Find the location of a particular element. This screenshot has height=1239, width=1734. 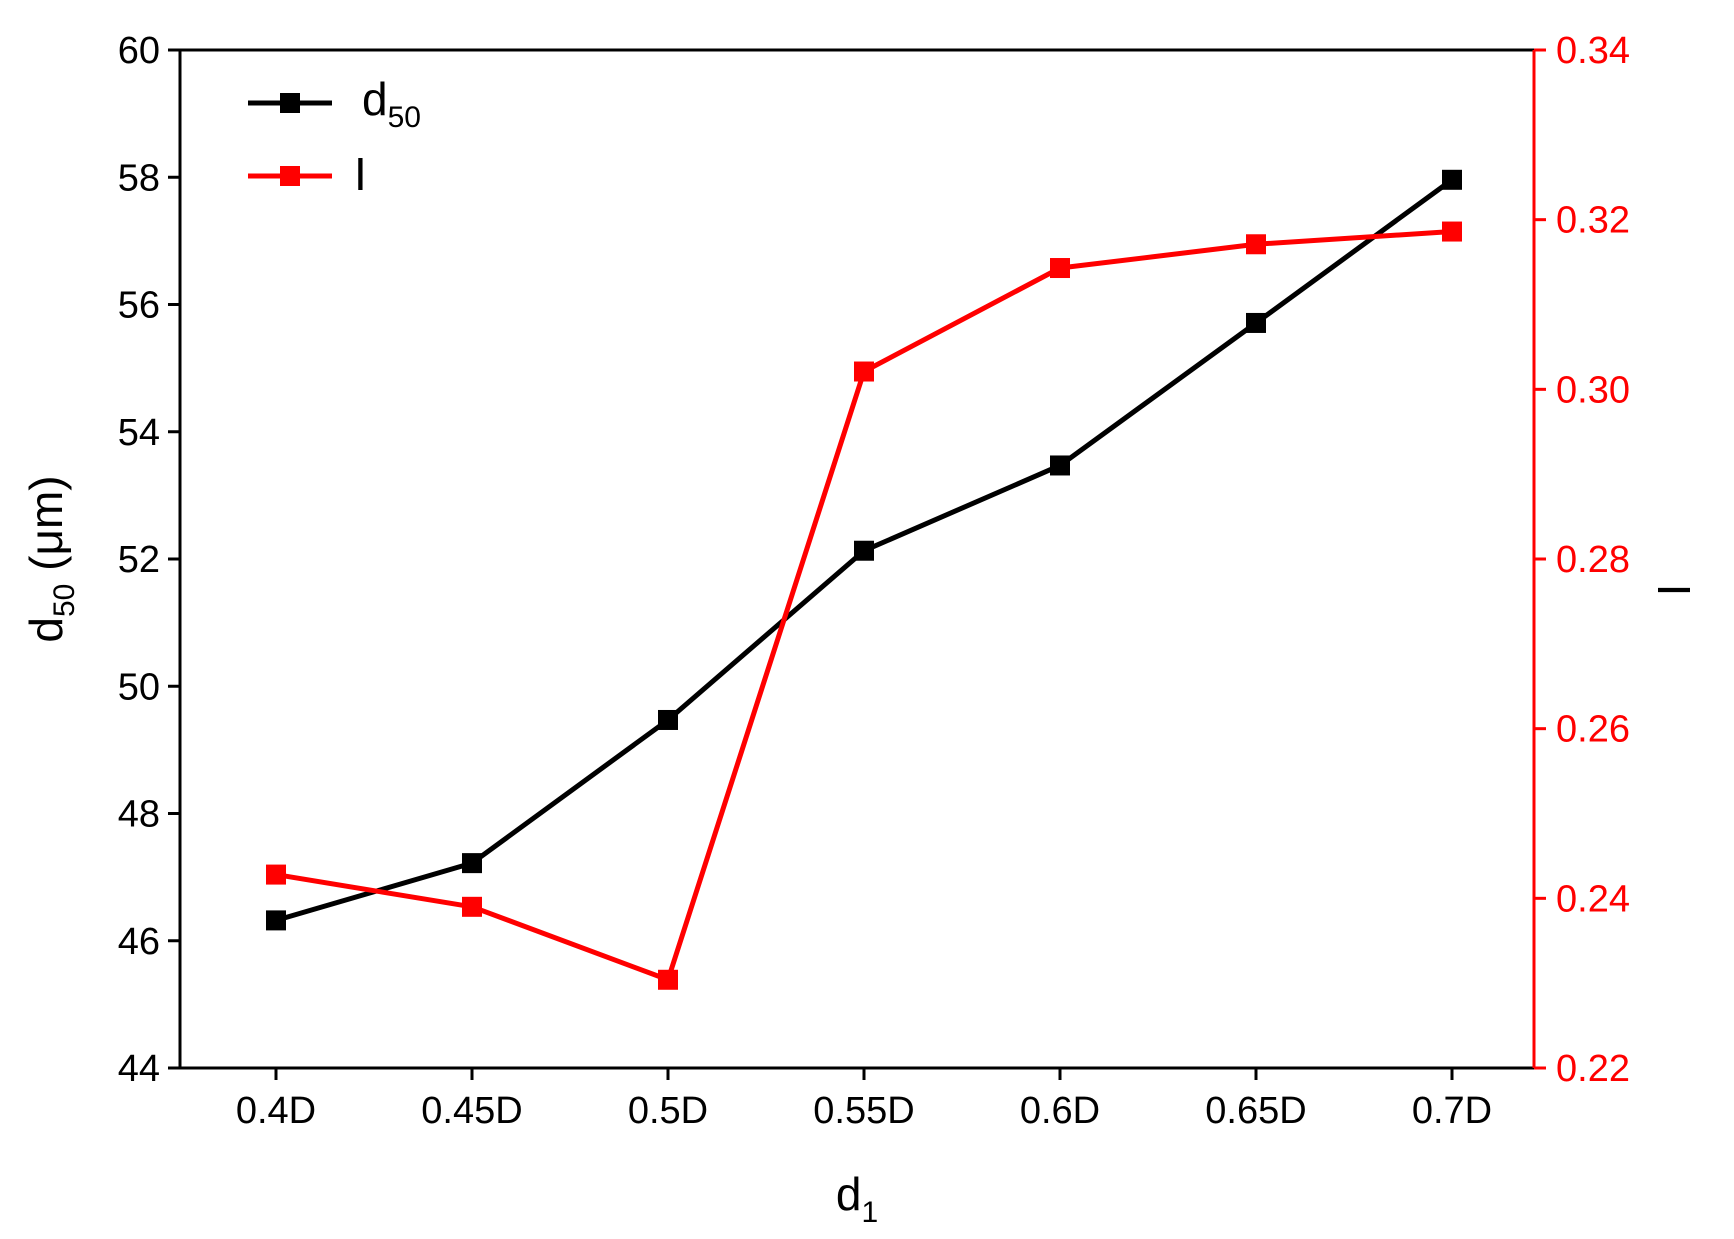

y-left-tick-label: 58 is located at coordinates (139, 178).